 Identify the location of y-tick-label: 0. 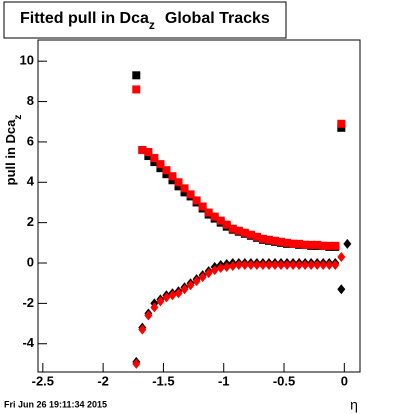
(30, 261).